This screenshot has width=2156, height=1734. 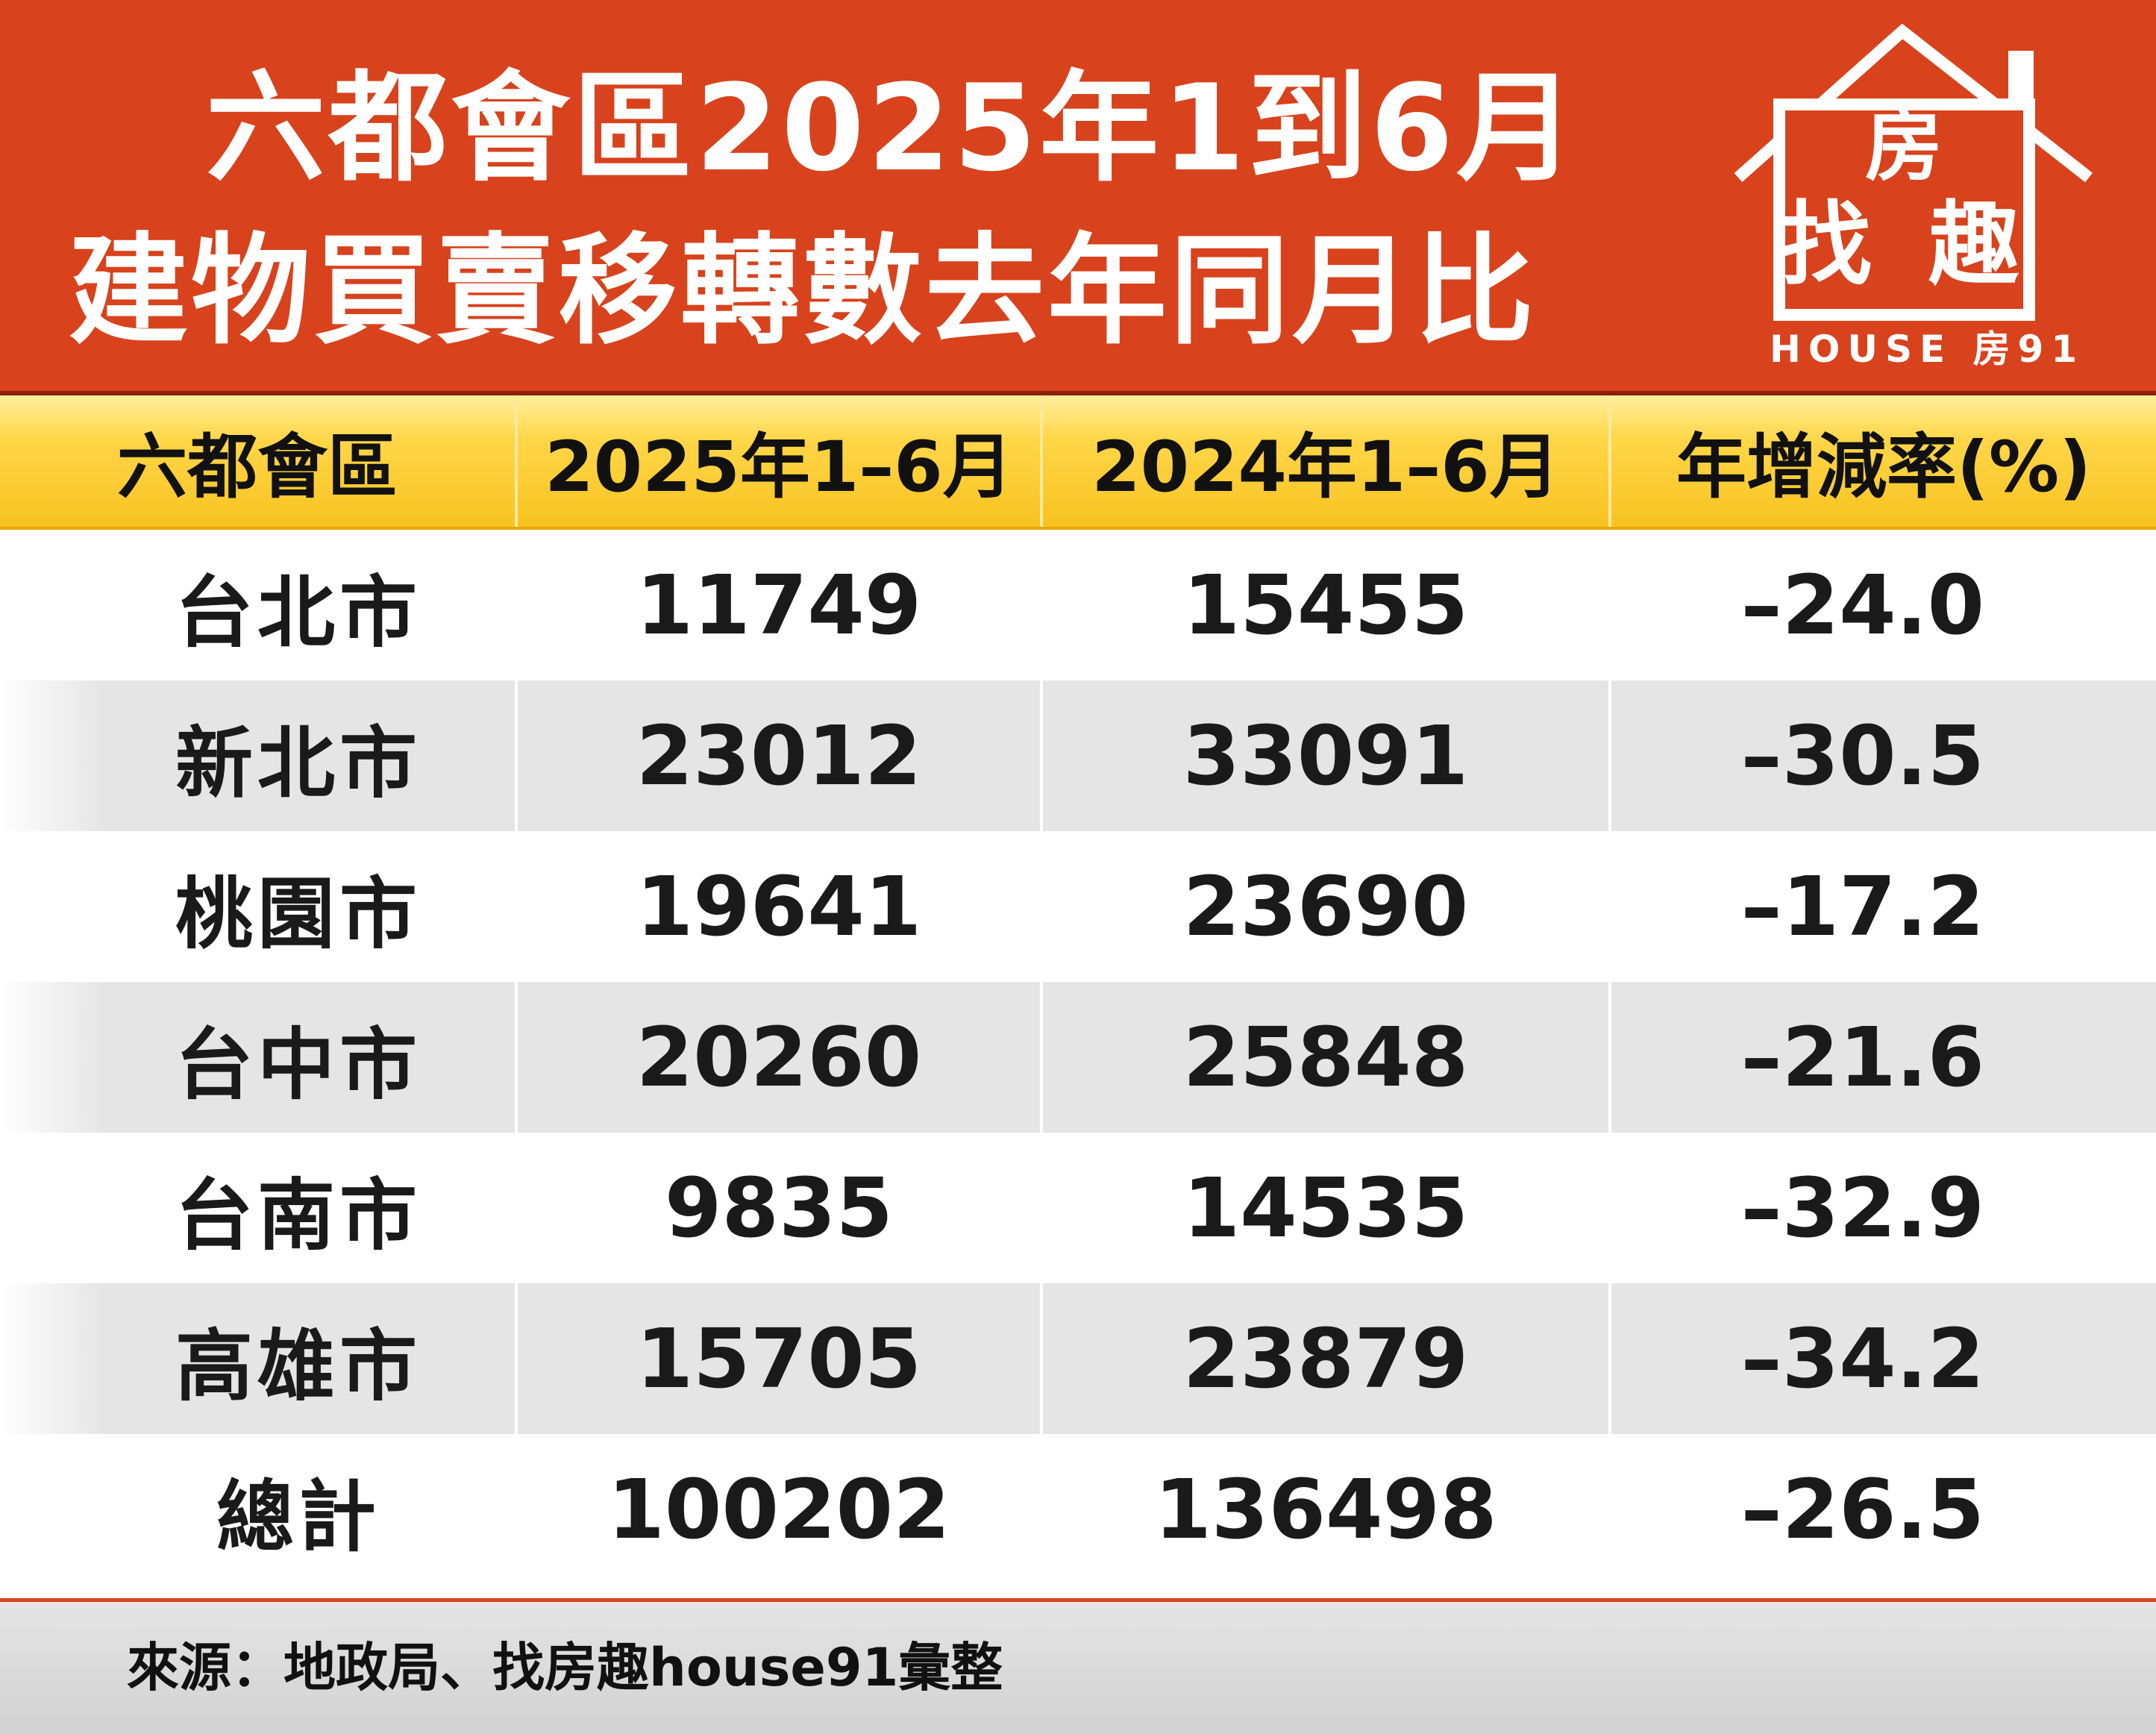 I want to click on value-2024-cell: 14535, so click(x=1325, y=1208).